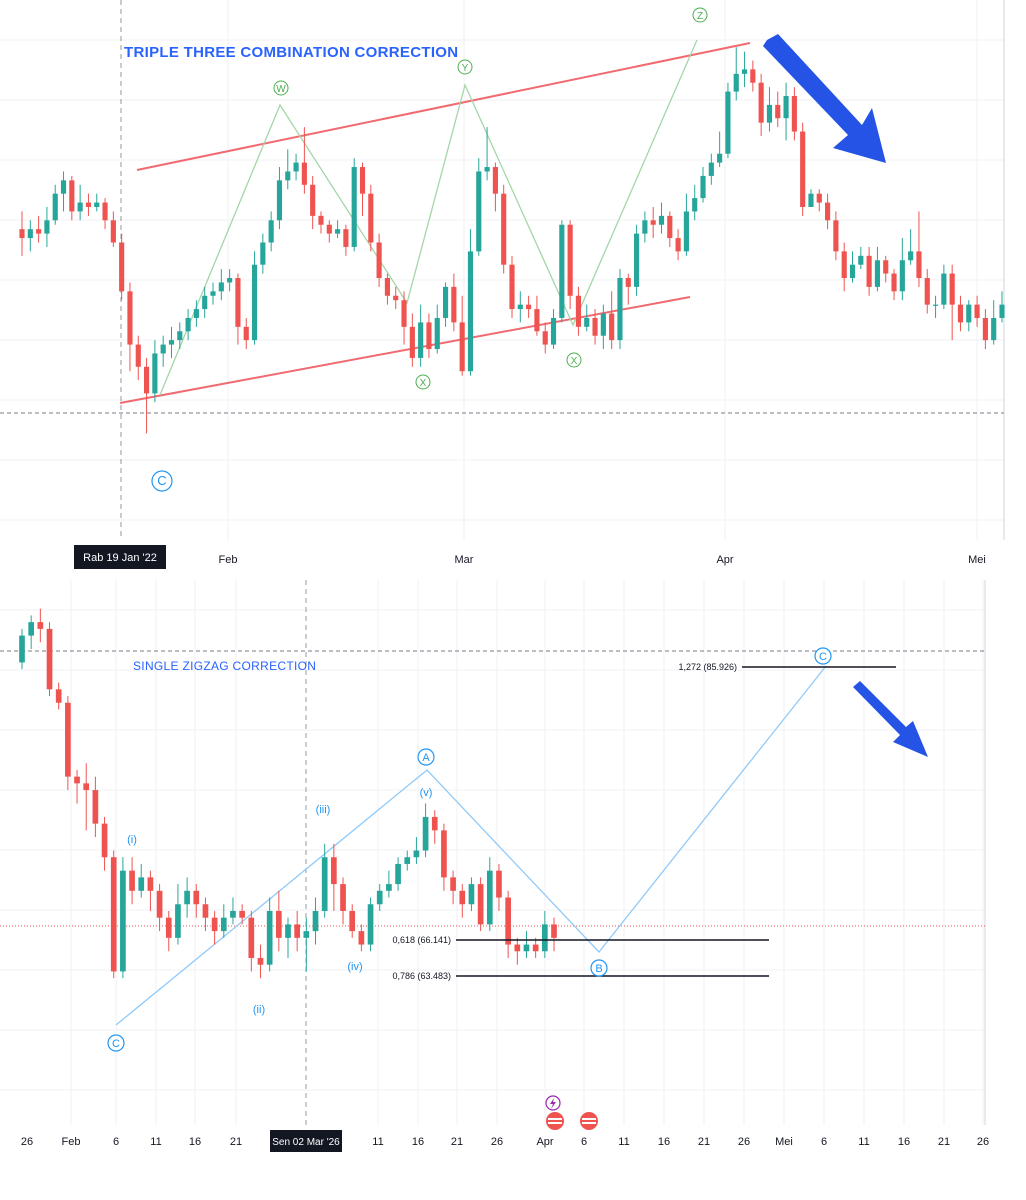 This screenshot has width=1026, height=1200. Describe the element at coordinates (623, 1142) in the screenshot. I see `bottom-x-label-11c: 11` at that location.